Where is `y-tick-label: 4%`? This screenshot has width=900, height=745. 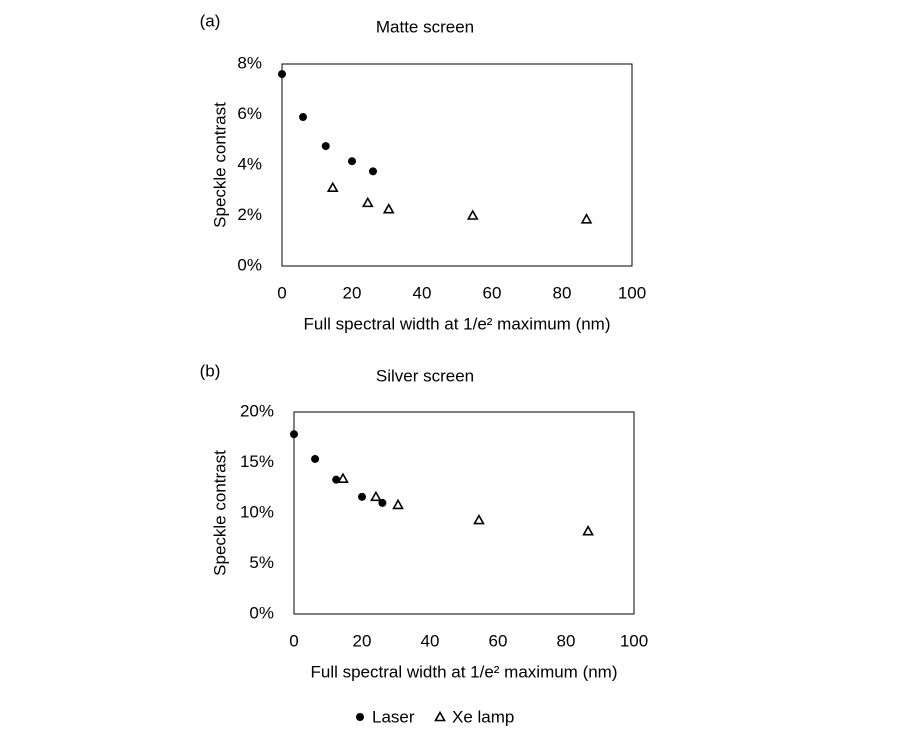
y-tick-label: 4% is located at coordinates (249, 163).